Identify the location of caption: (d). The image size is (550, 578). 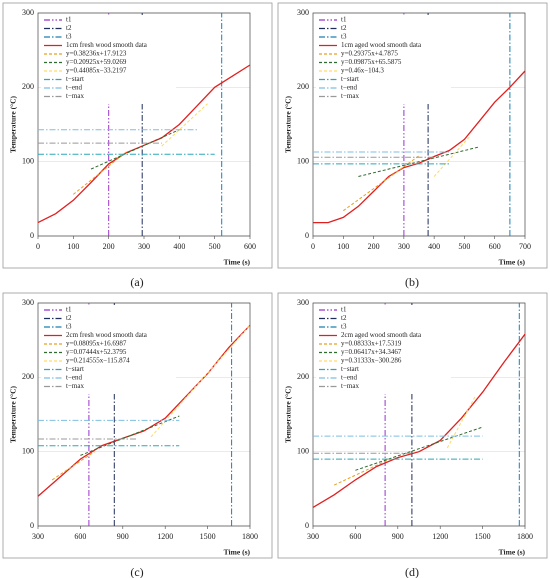
(412, 571).